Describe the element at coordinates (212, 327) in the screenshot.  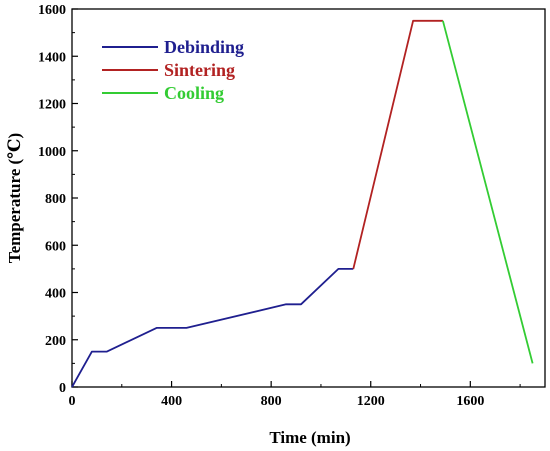
I see `debinding-series-line` at that location.